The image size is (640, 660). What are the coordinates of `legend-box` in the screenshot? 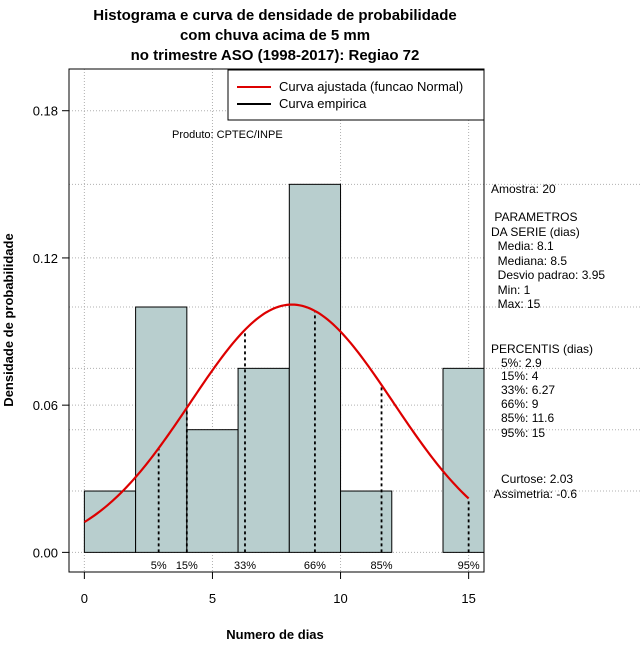 It's located at (356, 95).